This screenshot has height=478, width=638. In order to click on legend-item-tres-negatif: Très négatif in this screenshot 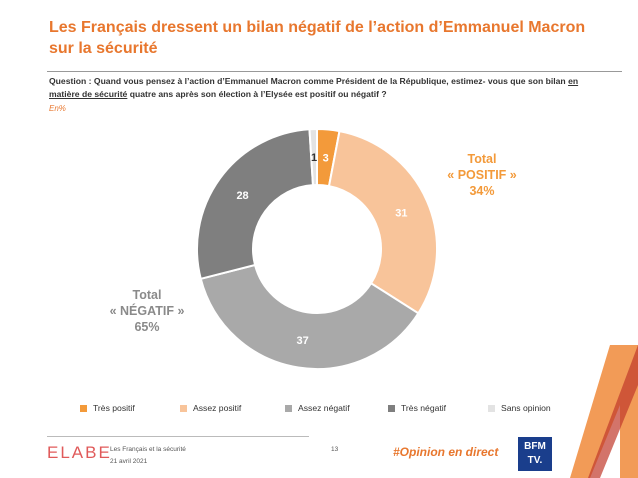, I will do `click(417, 408)`.